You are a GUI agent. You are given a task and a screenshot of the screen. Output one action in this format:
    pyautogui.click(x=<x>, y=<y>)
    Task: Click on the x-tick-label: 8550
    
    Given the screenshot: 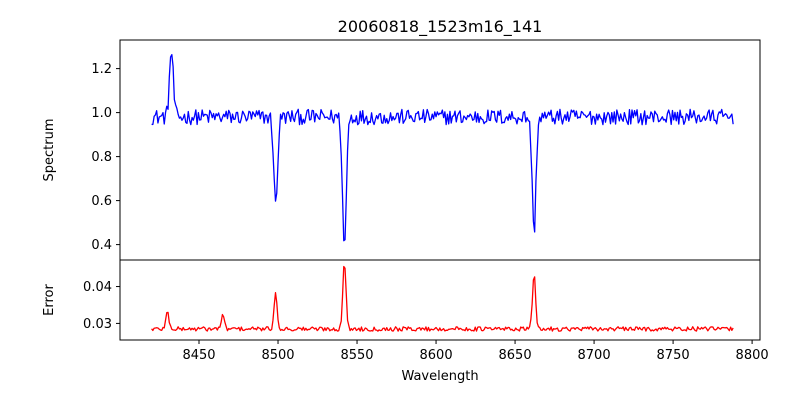 What is the action you would take?
    pyautogui.click(x=356, y=355)
    